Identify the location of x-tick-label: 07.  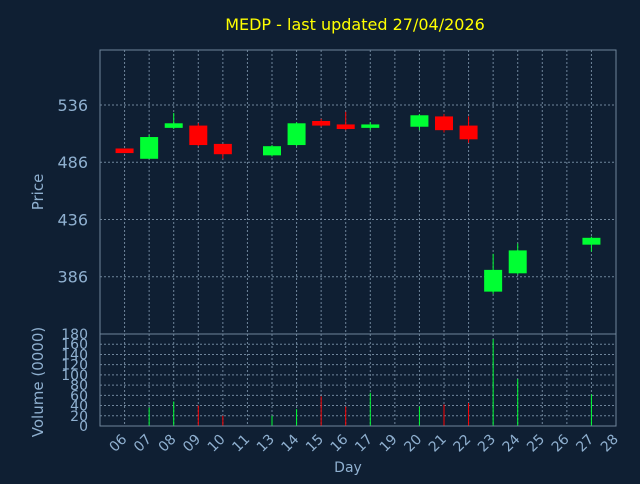
(143, 444).